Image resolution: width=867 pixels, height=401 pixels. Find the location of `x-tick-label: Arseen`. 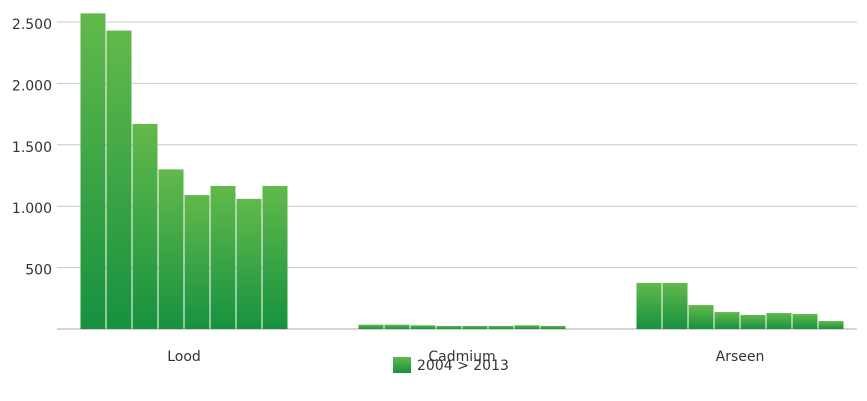

x-tick-label: Arseen is located at coordinates (740, 357).